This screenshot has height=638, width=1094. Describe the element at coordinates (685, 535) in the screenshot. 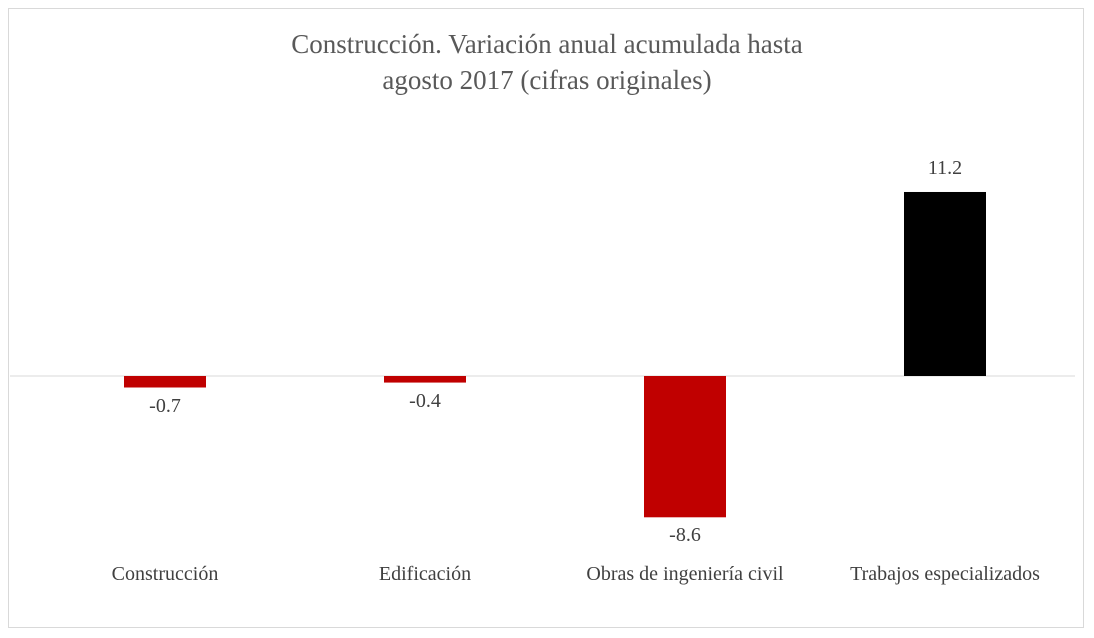

I see `data-label: -8.6` at that location.